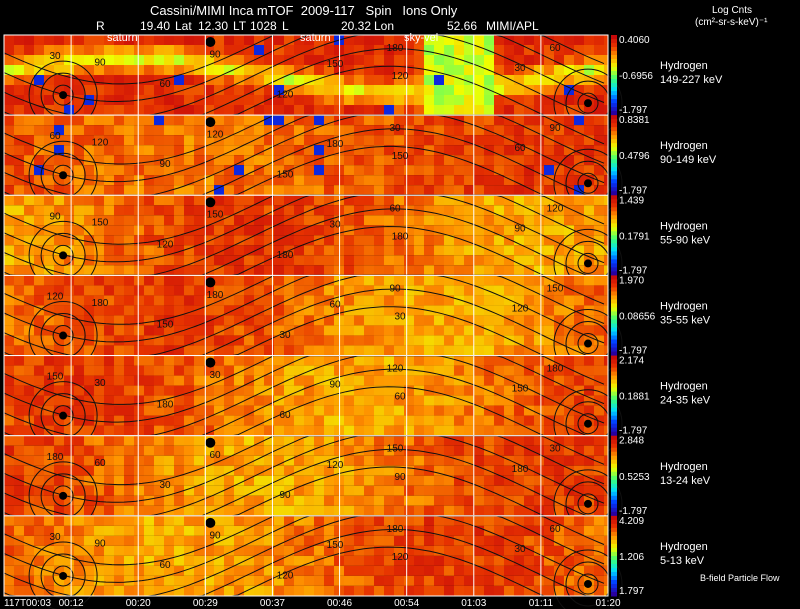 The height and width of the screenshot is (609, 800). What do you see at coordinates (634, 120) in the screenshot?
I see `colorbar-max-label: 0.8381` at bounding box center [634, 120].